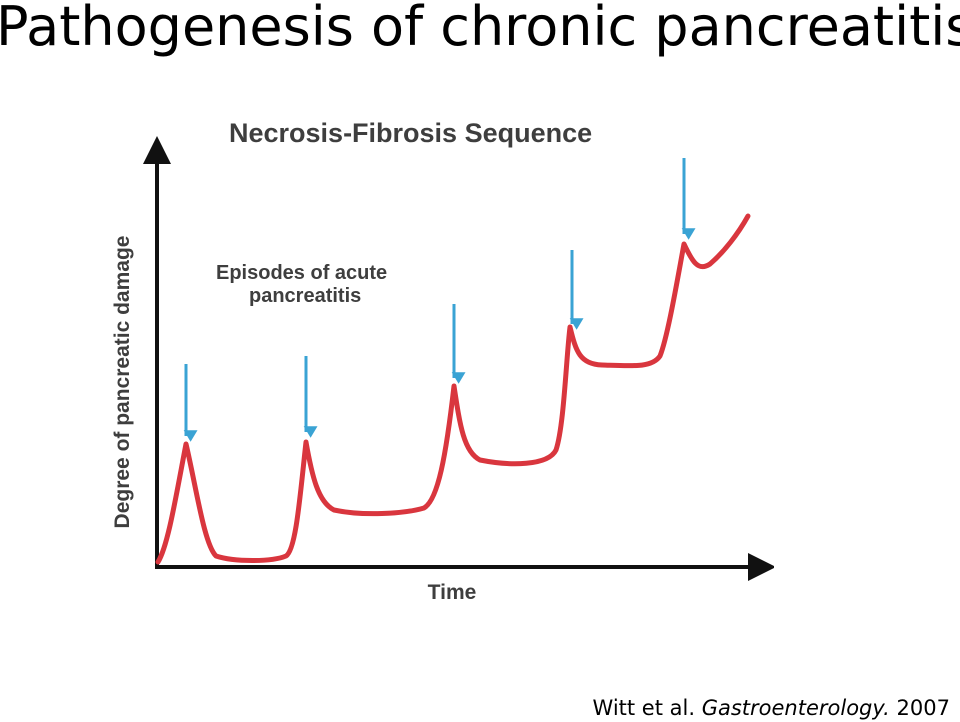 The width and height of the screenshot is (960, 722). I want to click on annotation-episodes-line2: pancreatitis, so click(305, 296).